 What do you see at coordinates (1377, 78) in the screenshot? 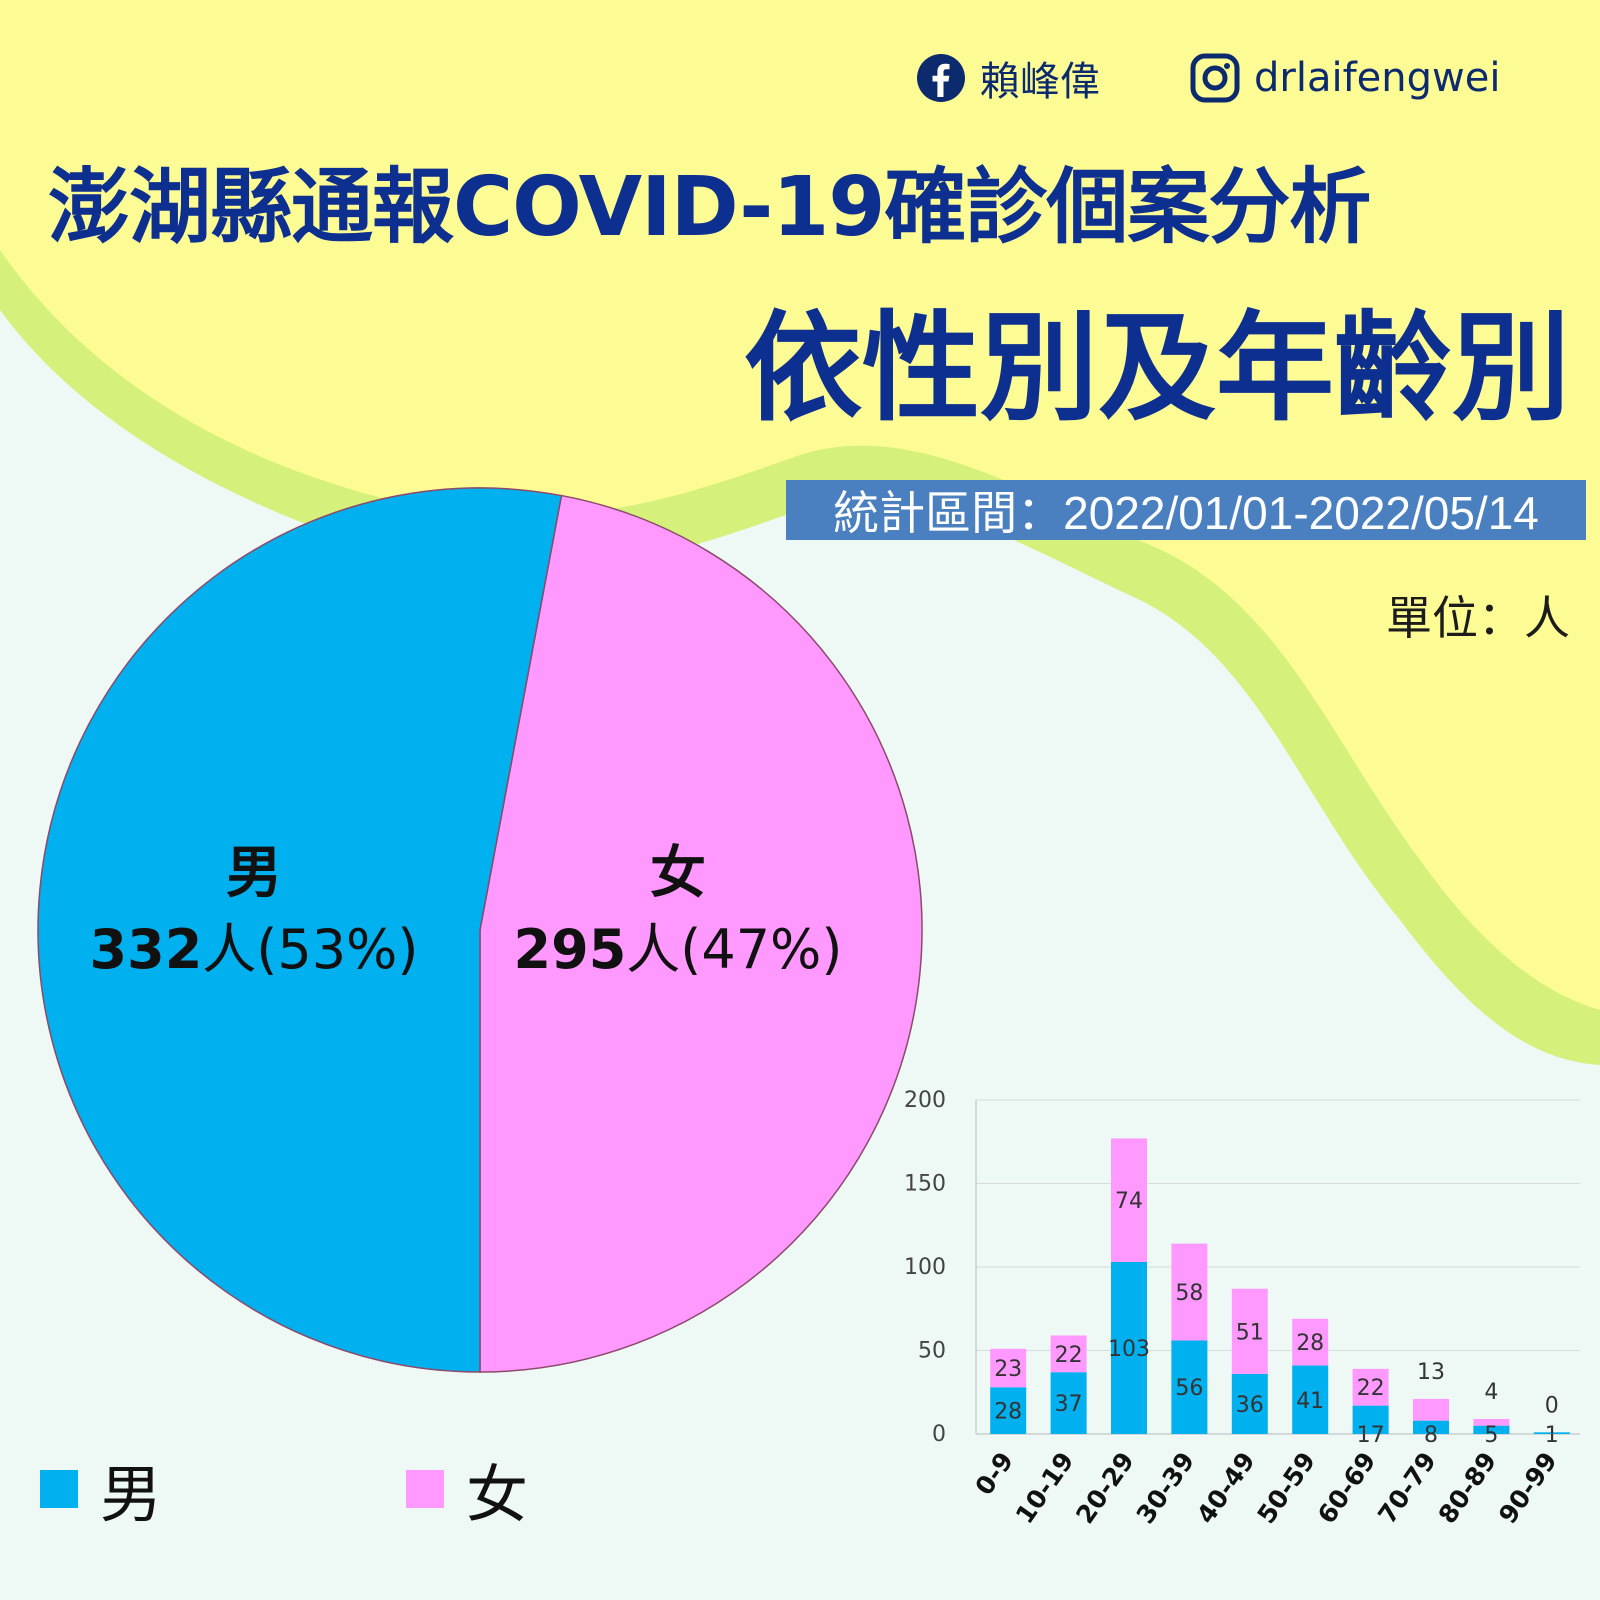
I see `instagram-handle: drlaifengwei` at bounding box center [1377, 78].